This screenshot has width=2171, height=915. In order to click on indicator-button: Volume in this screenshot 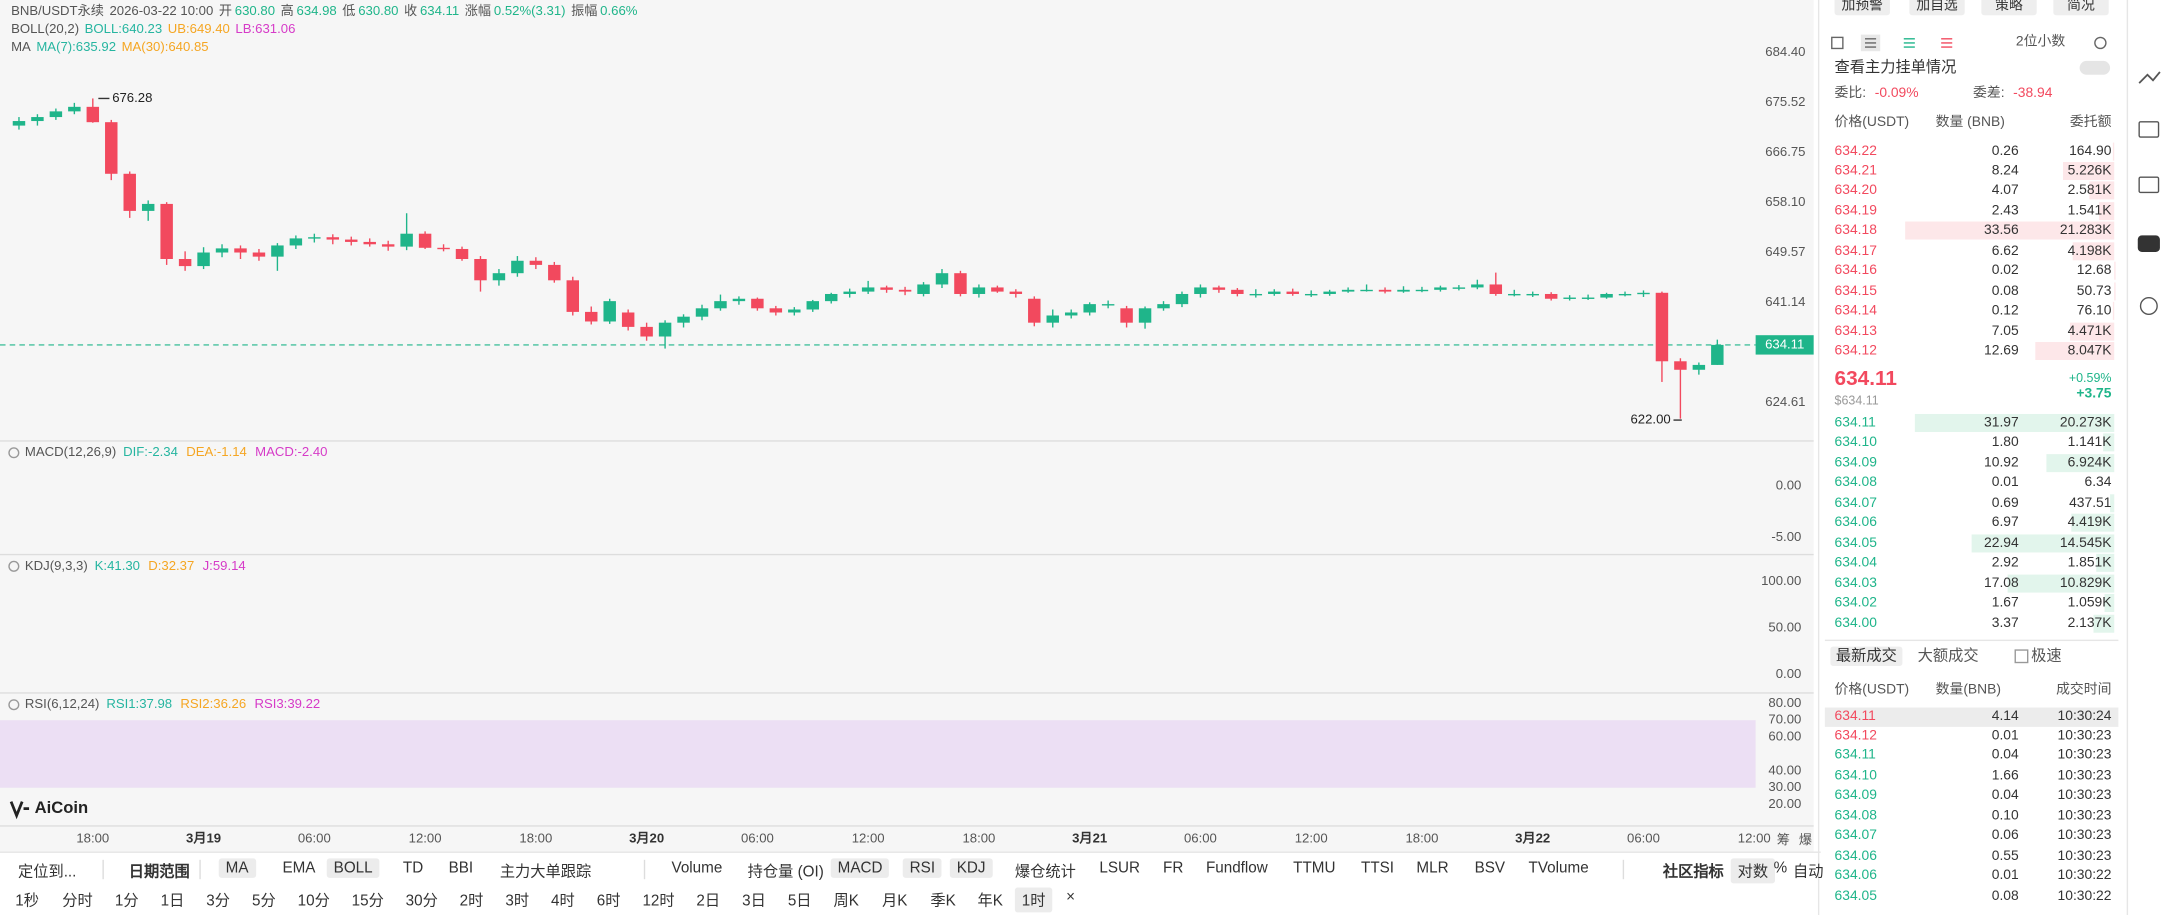, I will do `click(697, 868)`.